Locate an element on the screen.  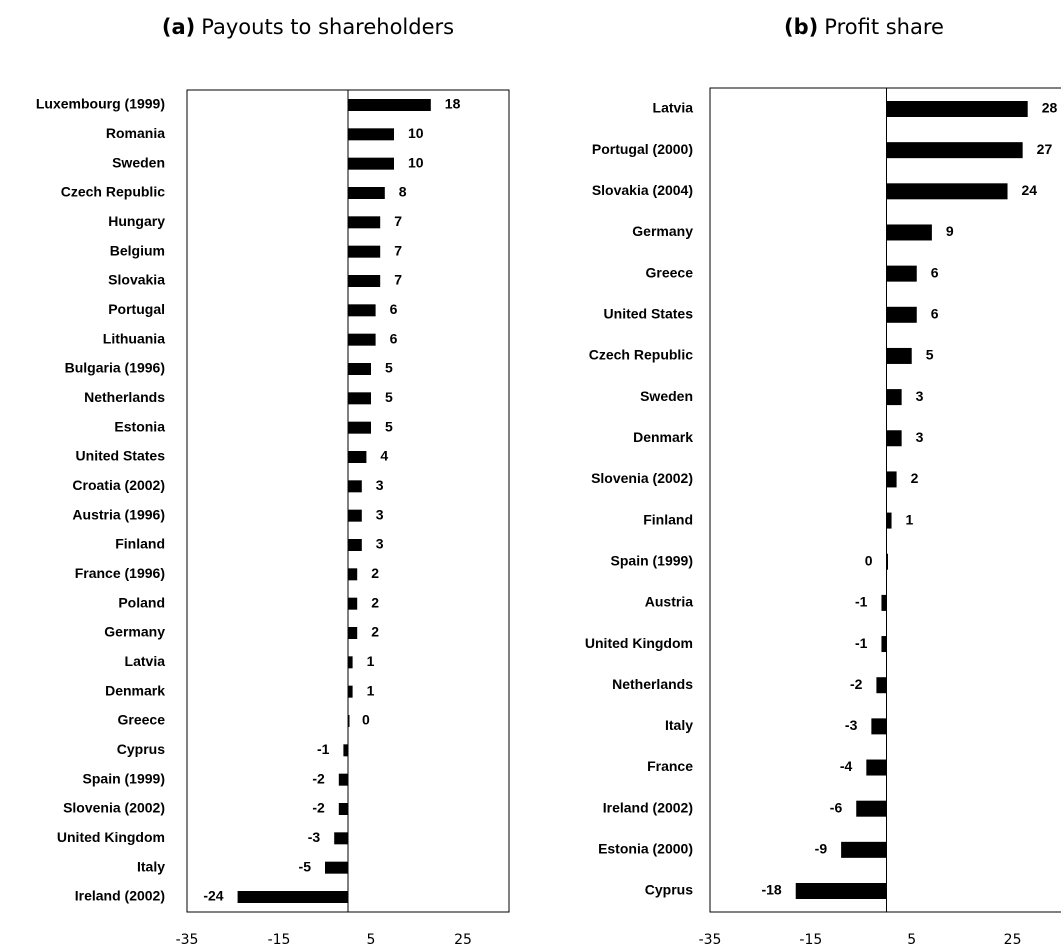
category-label: Slovenia (2002) is located at coordinates (642, 478).